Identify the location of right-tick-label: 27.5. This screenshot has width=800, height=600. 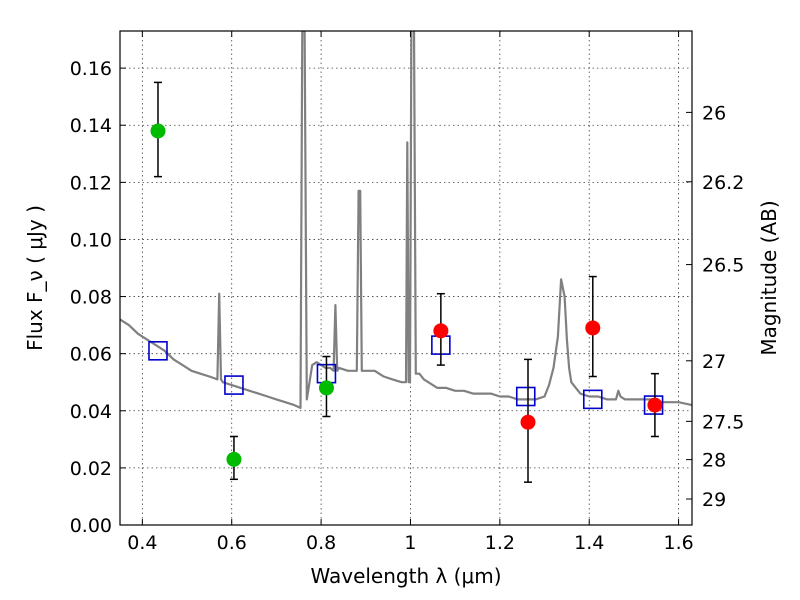
(723, 422).